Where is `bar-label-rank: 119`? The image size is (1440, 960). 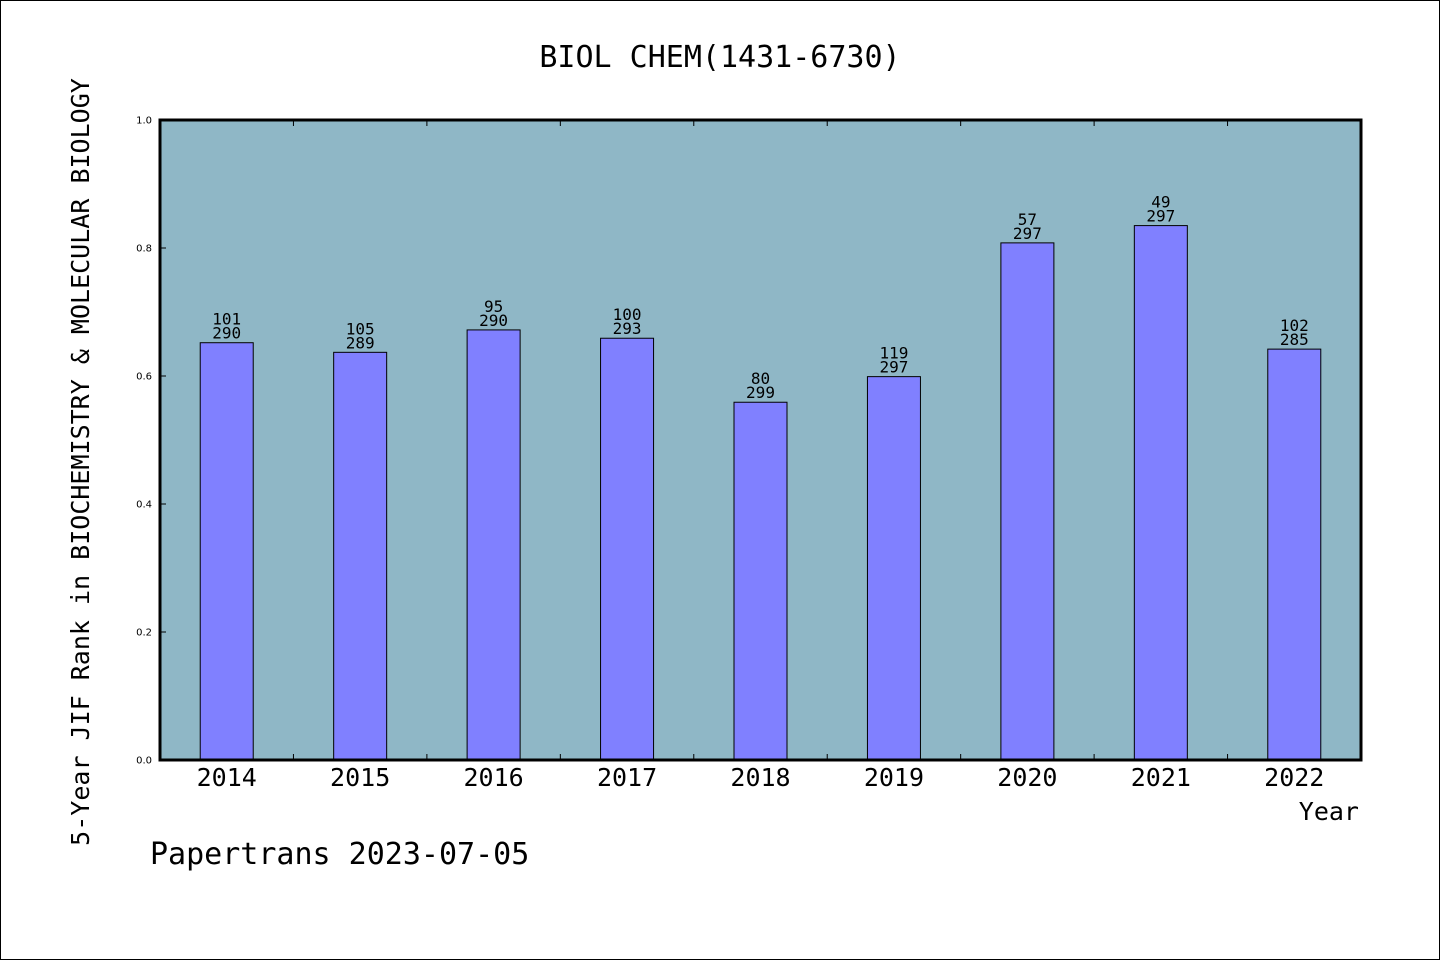
bar-label-rank: 119 is located at coordinates (893, 353).